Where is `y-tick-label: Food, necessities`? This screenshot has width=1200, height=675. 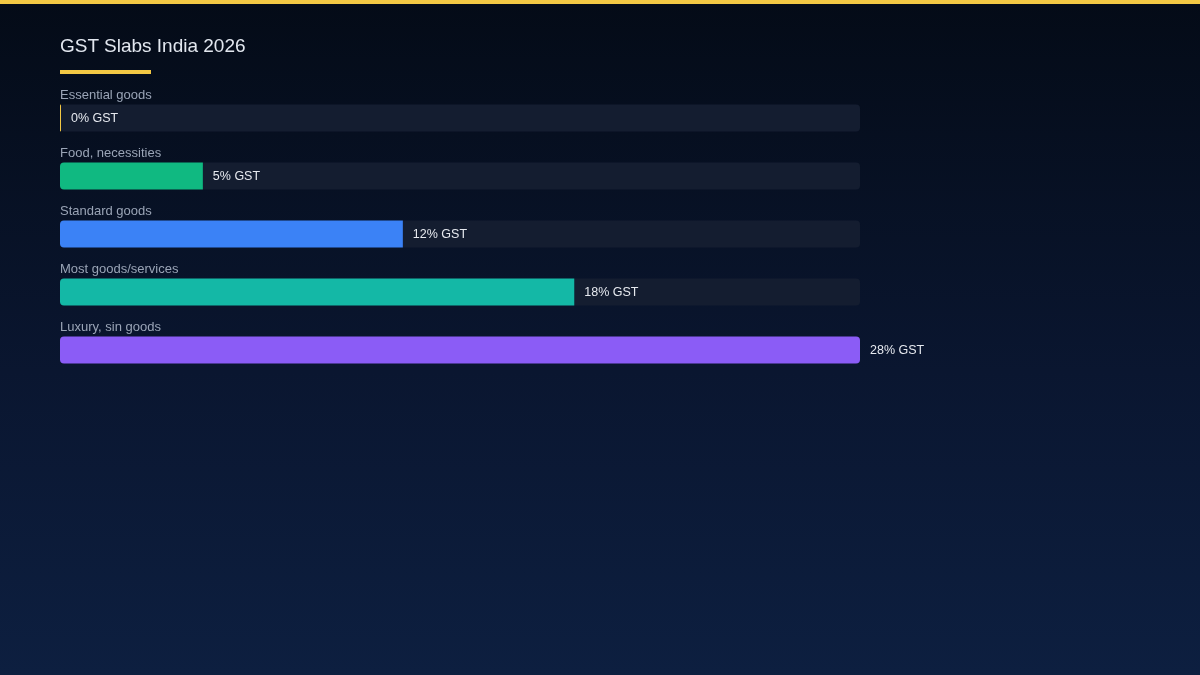 y-tick-label: Food, necessities is located at coordinates (111, 152).